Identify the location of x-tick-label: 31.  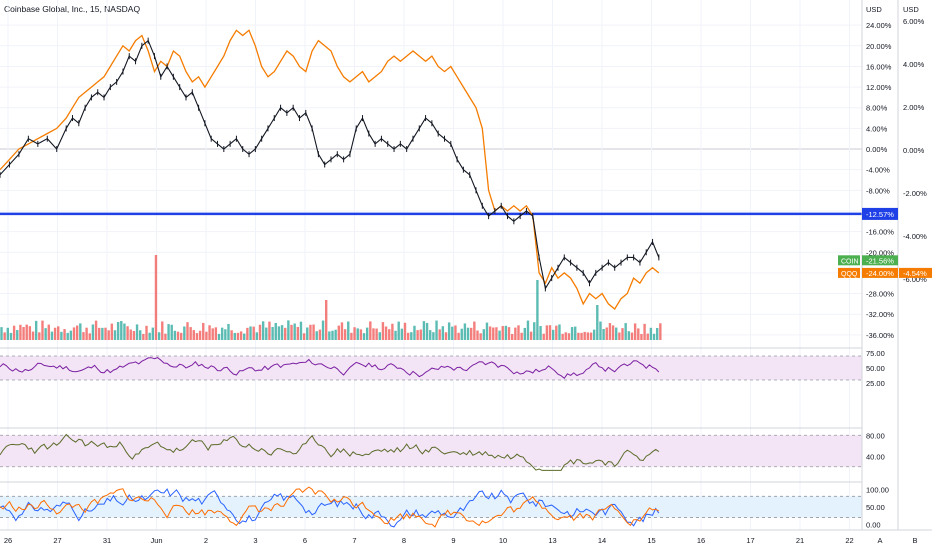
(107, 540).